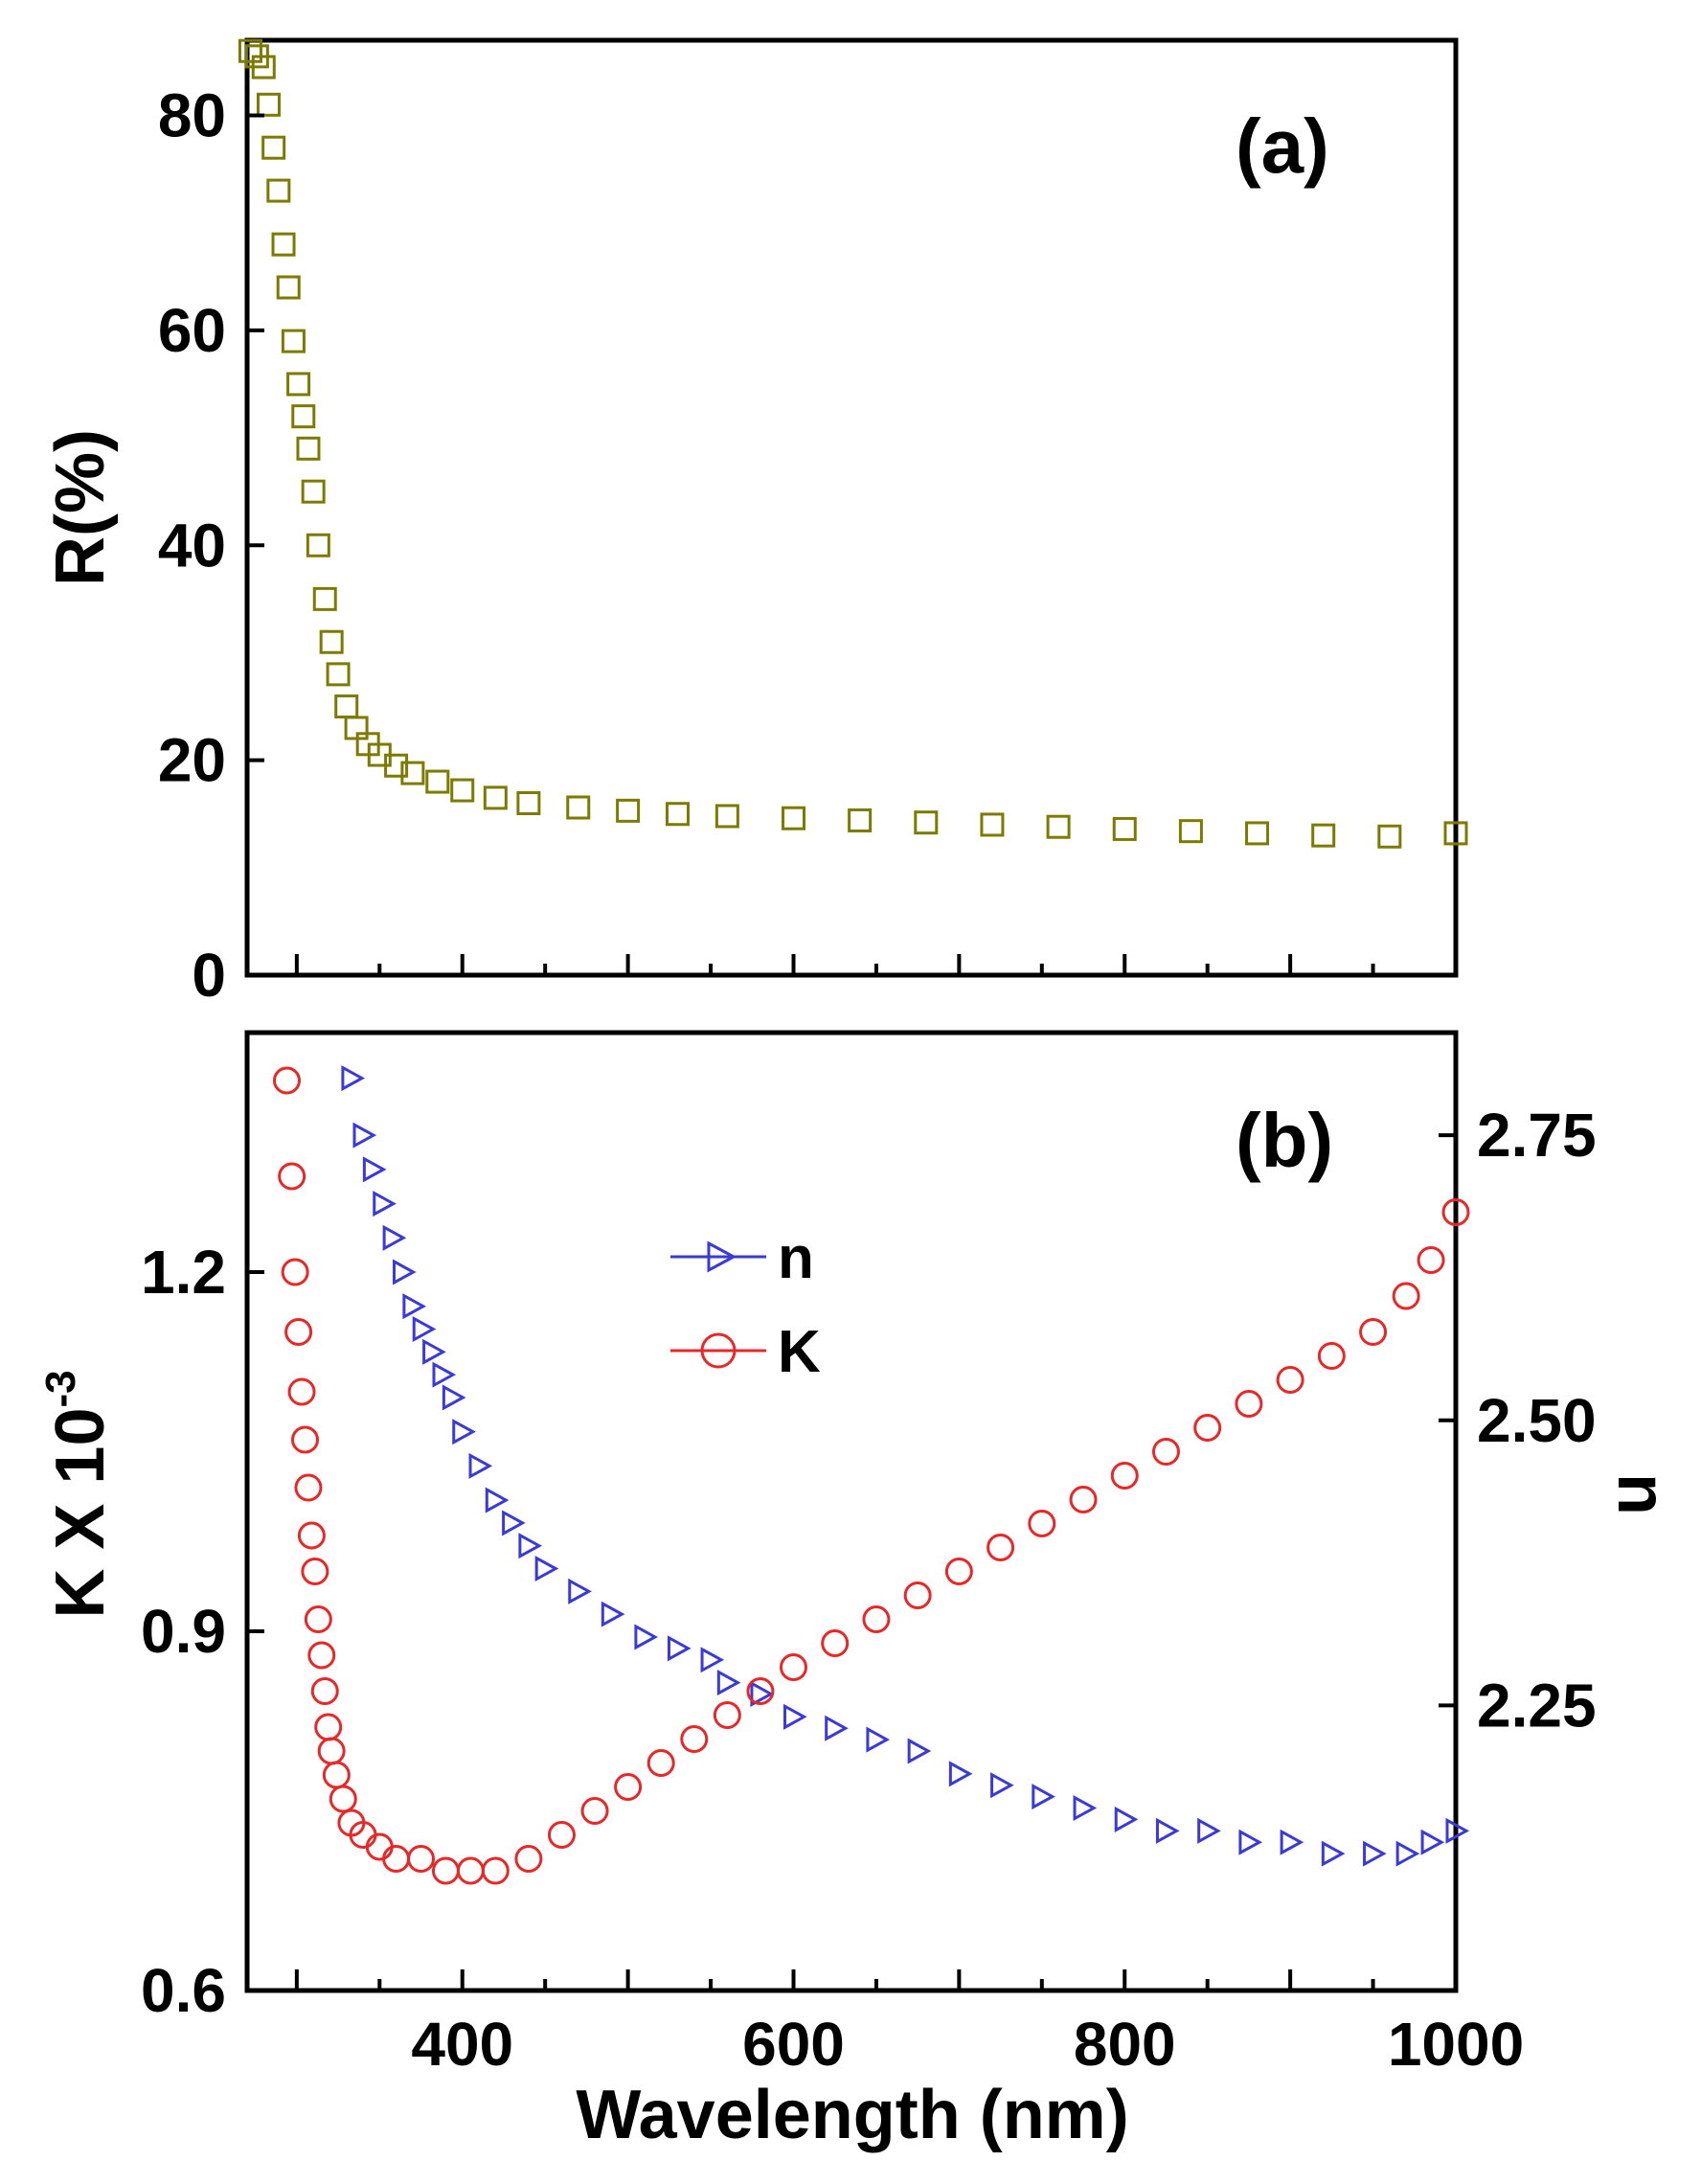  Describe the element at coordinates (462, 2044) in the screenshot. I see `b-x-tick-label: 400` at that location.